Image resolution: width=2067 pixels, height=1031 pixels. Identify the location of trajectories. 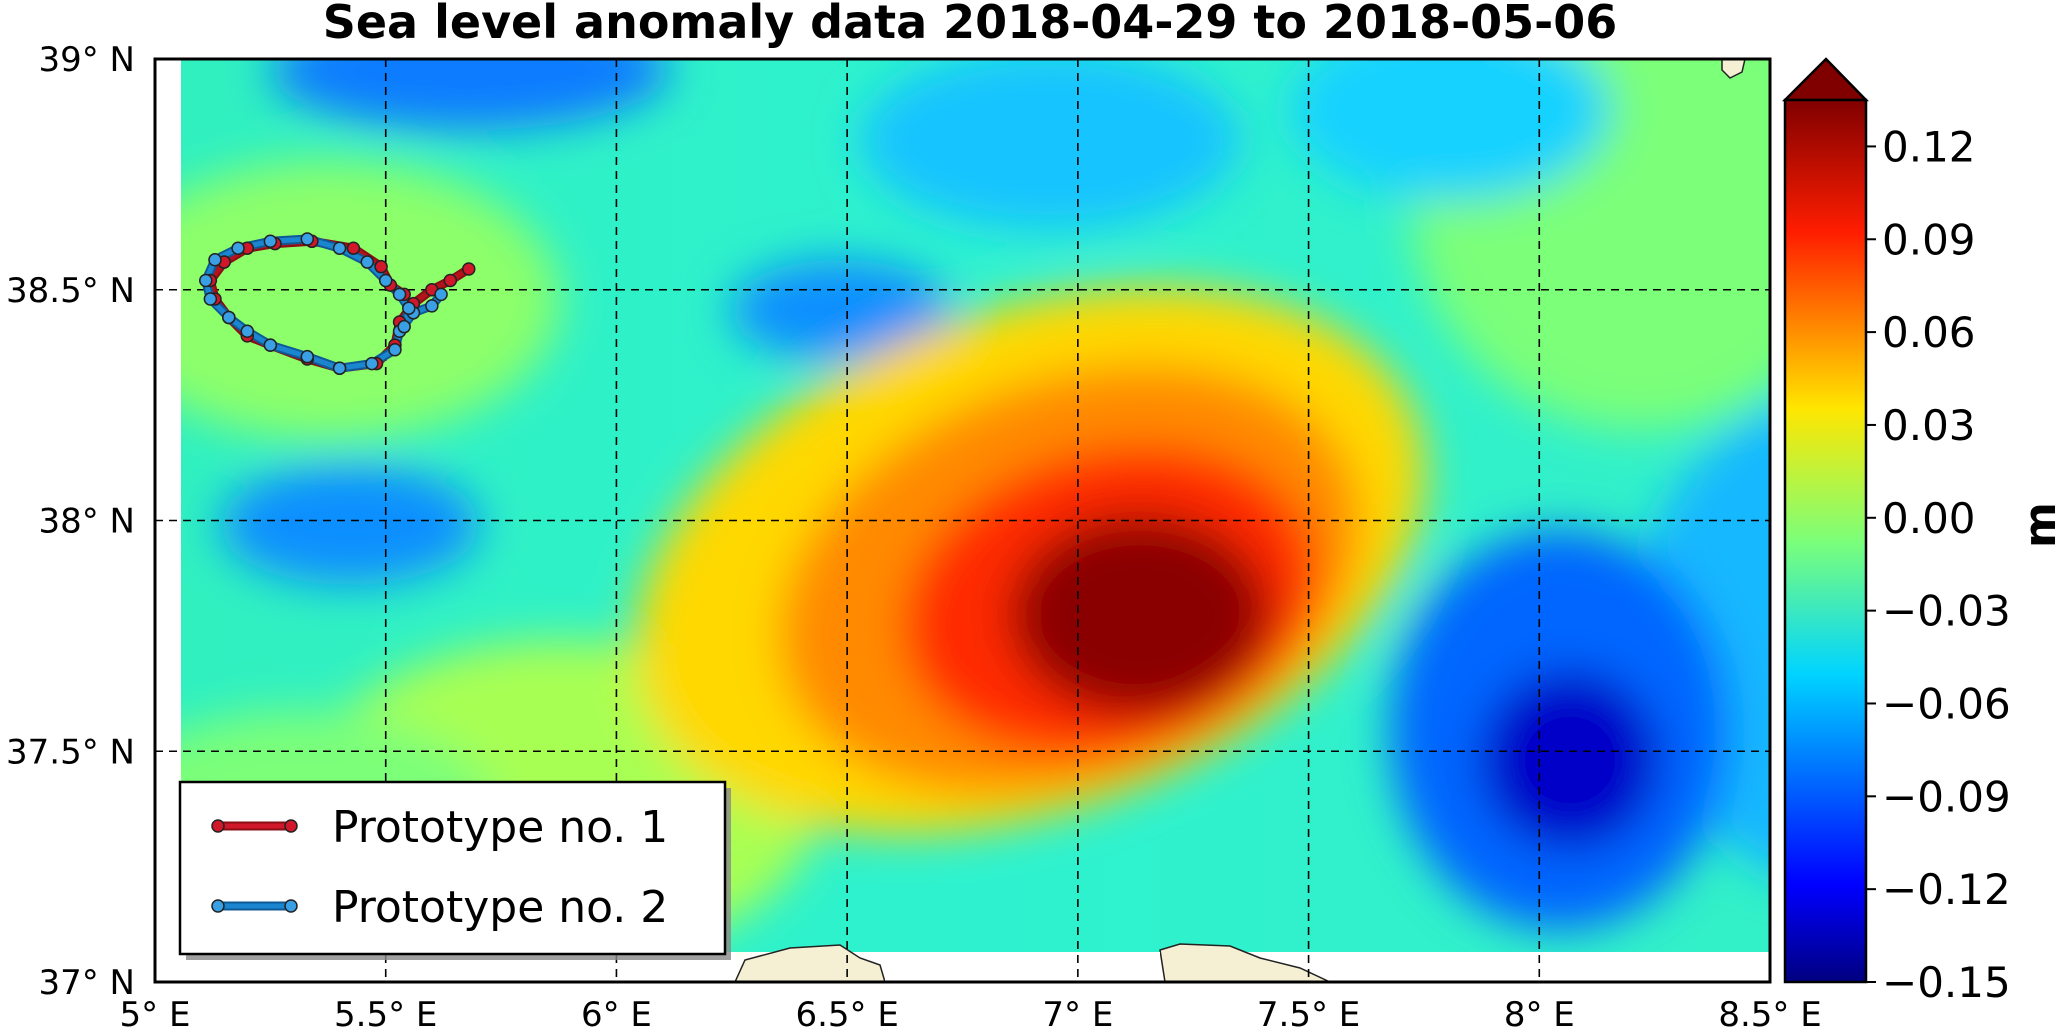
(337, 303).